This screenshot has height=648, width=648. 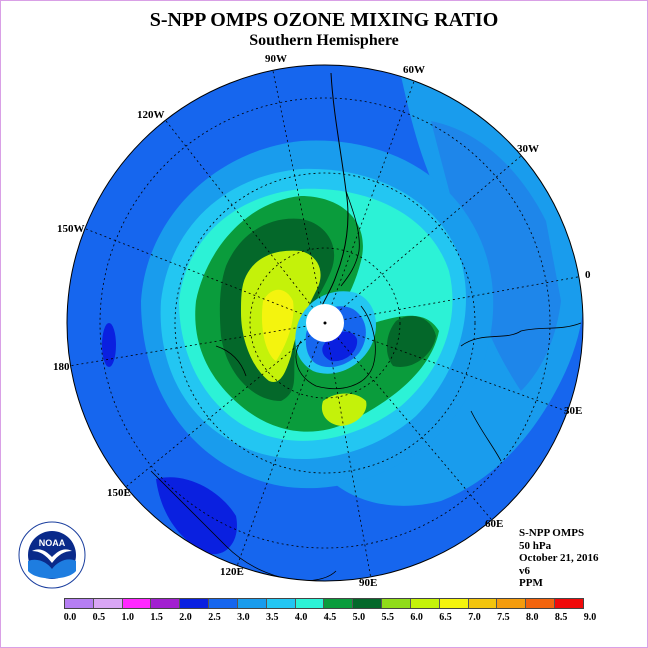 What do you see at coordinates (588, 275) in the screenshot?
I see `lon-label-0: 0` at bounding box center [588, 275].